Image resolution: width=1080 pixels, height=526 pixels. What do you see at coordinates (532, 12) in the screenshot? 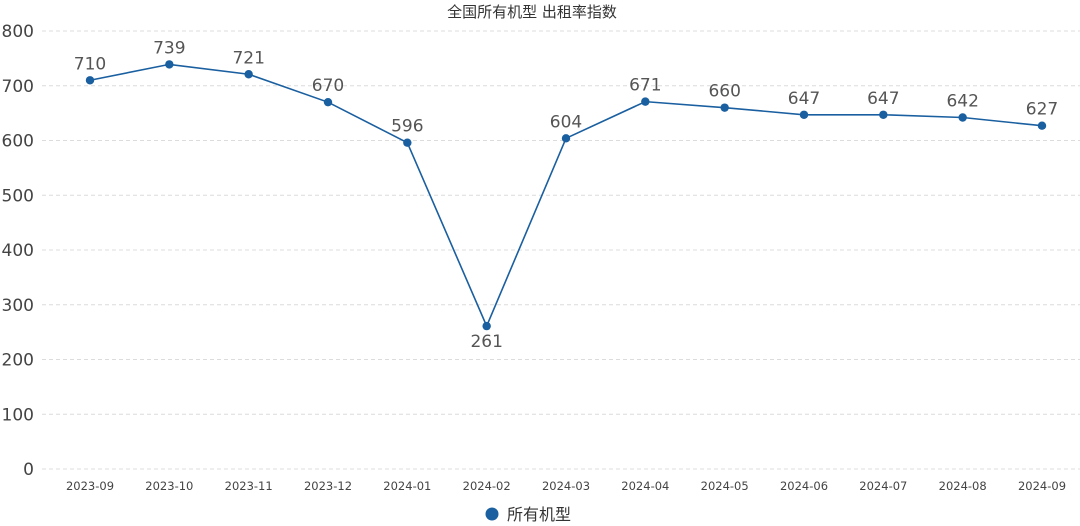
I see `chart-title: 全国所有机型 出租率指数` at bounding box center [532, 12].